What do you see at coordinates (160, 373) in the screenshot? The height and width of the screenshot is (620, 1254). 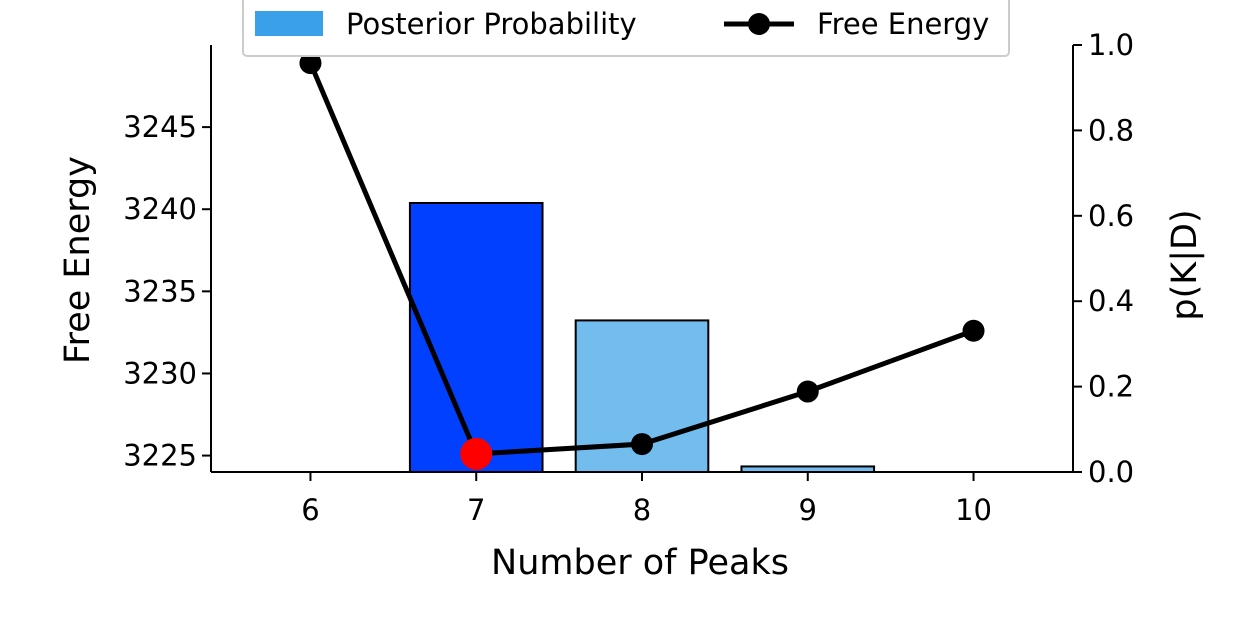 I see `left-y-tick-label: 3230` at bounding box center [160, 373].